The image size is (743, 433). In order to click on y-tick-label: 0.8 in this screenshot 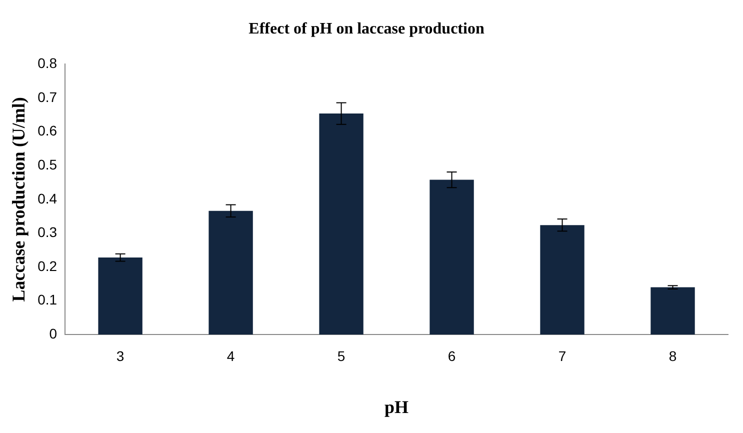, I will do `click(48, 63)`.